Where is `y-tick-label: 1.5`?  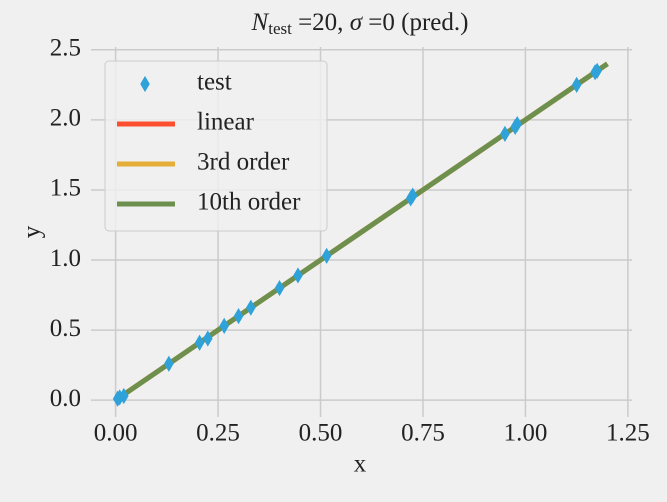 y-tick-label: 1.5 is located at coordinates (65, 188).